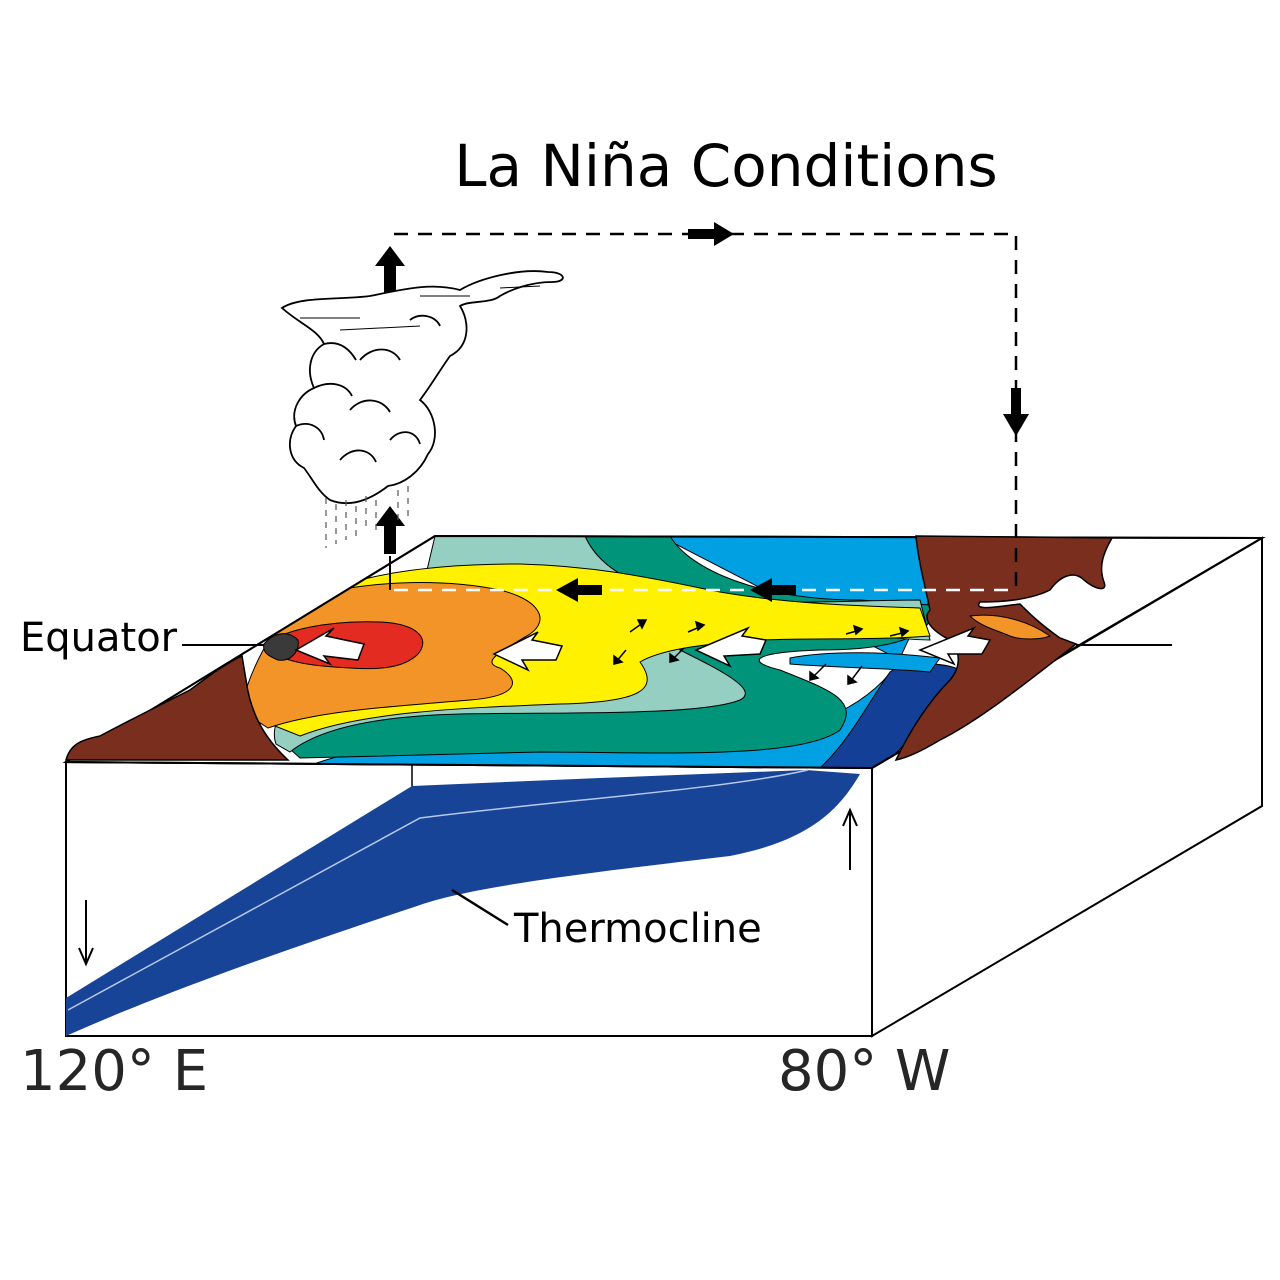 The image size is (1280, 1280). What do you see at coordinates (86, 933) in the screenshot?
I see `downwelling-arrow-icon` at bounding box center [86, 933].